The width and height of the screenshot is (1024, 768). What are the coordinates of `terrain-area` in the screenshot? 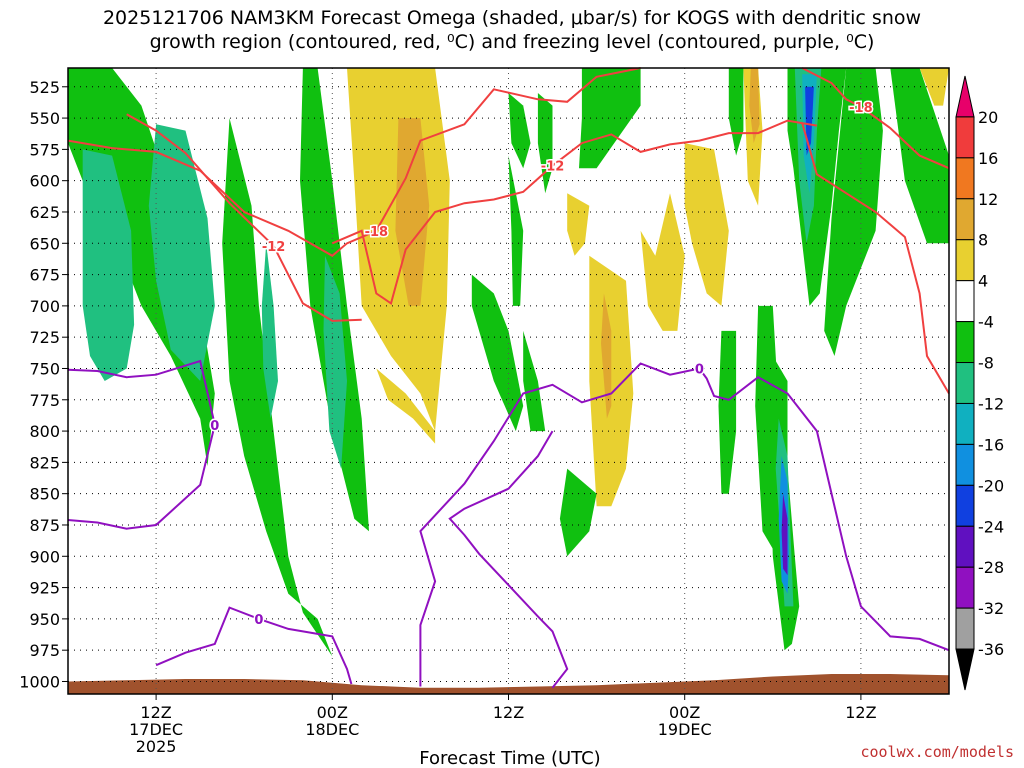 It's located at (508, 684).